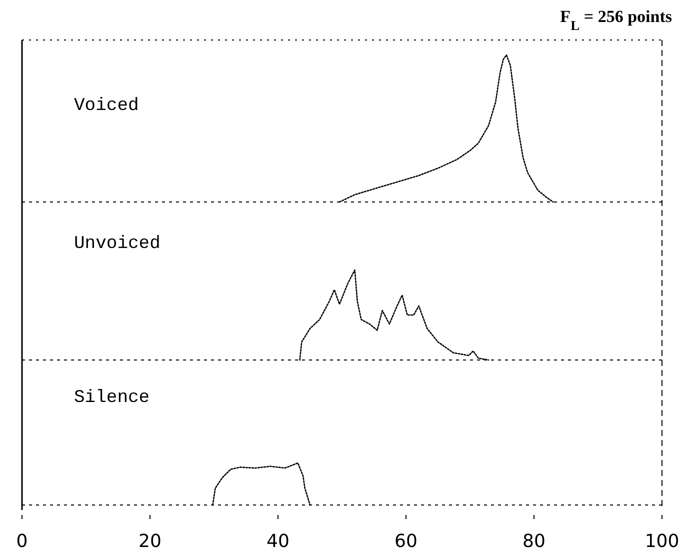 The width and height of the screenshot is (680, 553). I want to click on x-tick-label: 80, so click(534, 541).